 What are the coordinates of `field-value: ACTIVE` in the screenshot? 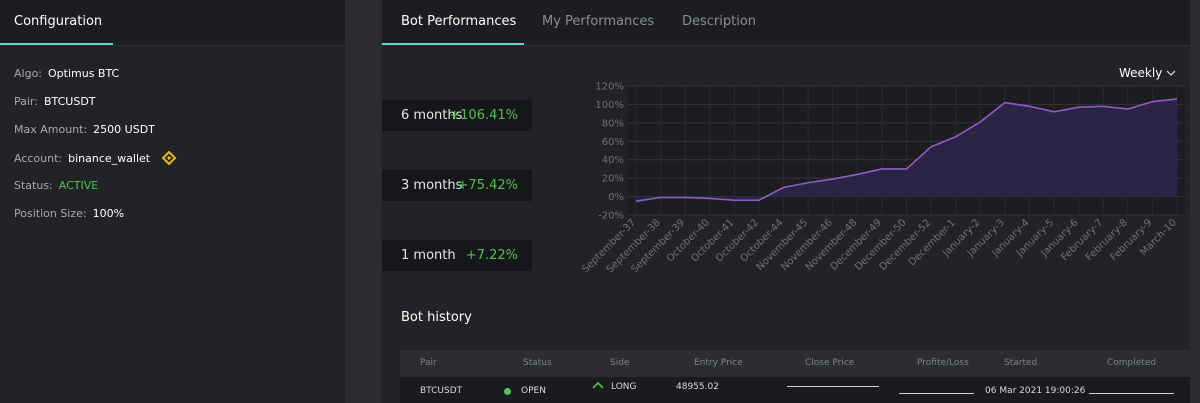 It's located at (78, 185).